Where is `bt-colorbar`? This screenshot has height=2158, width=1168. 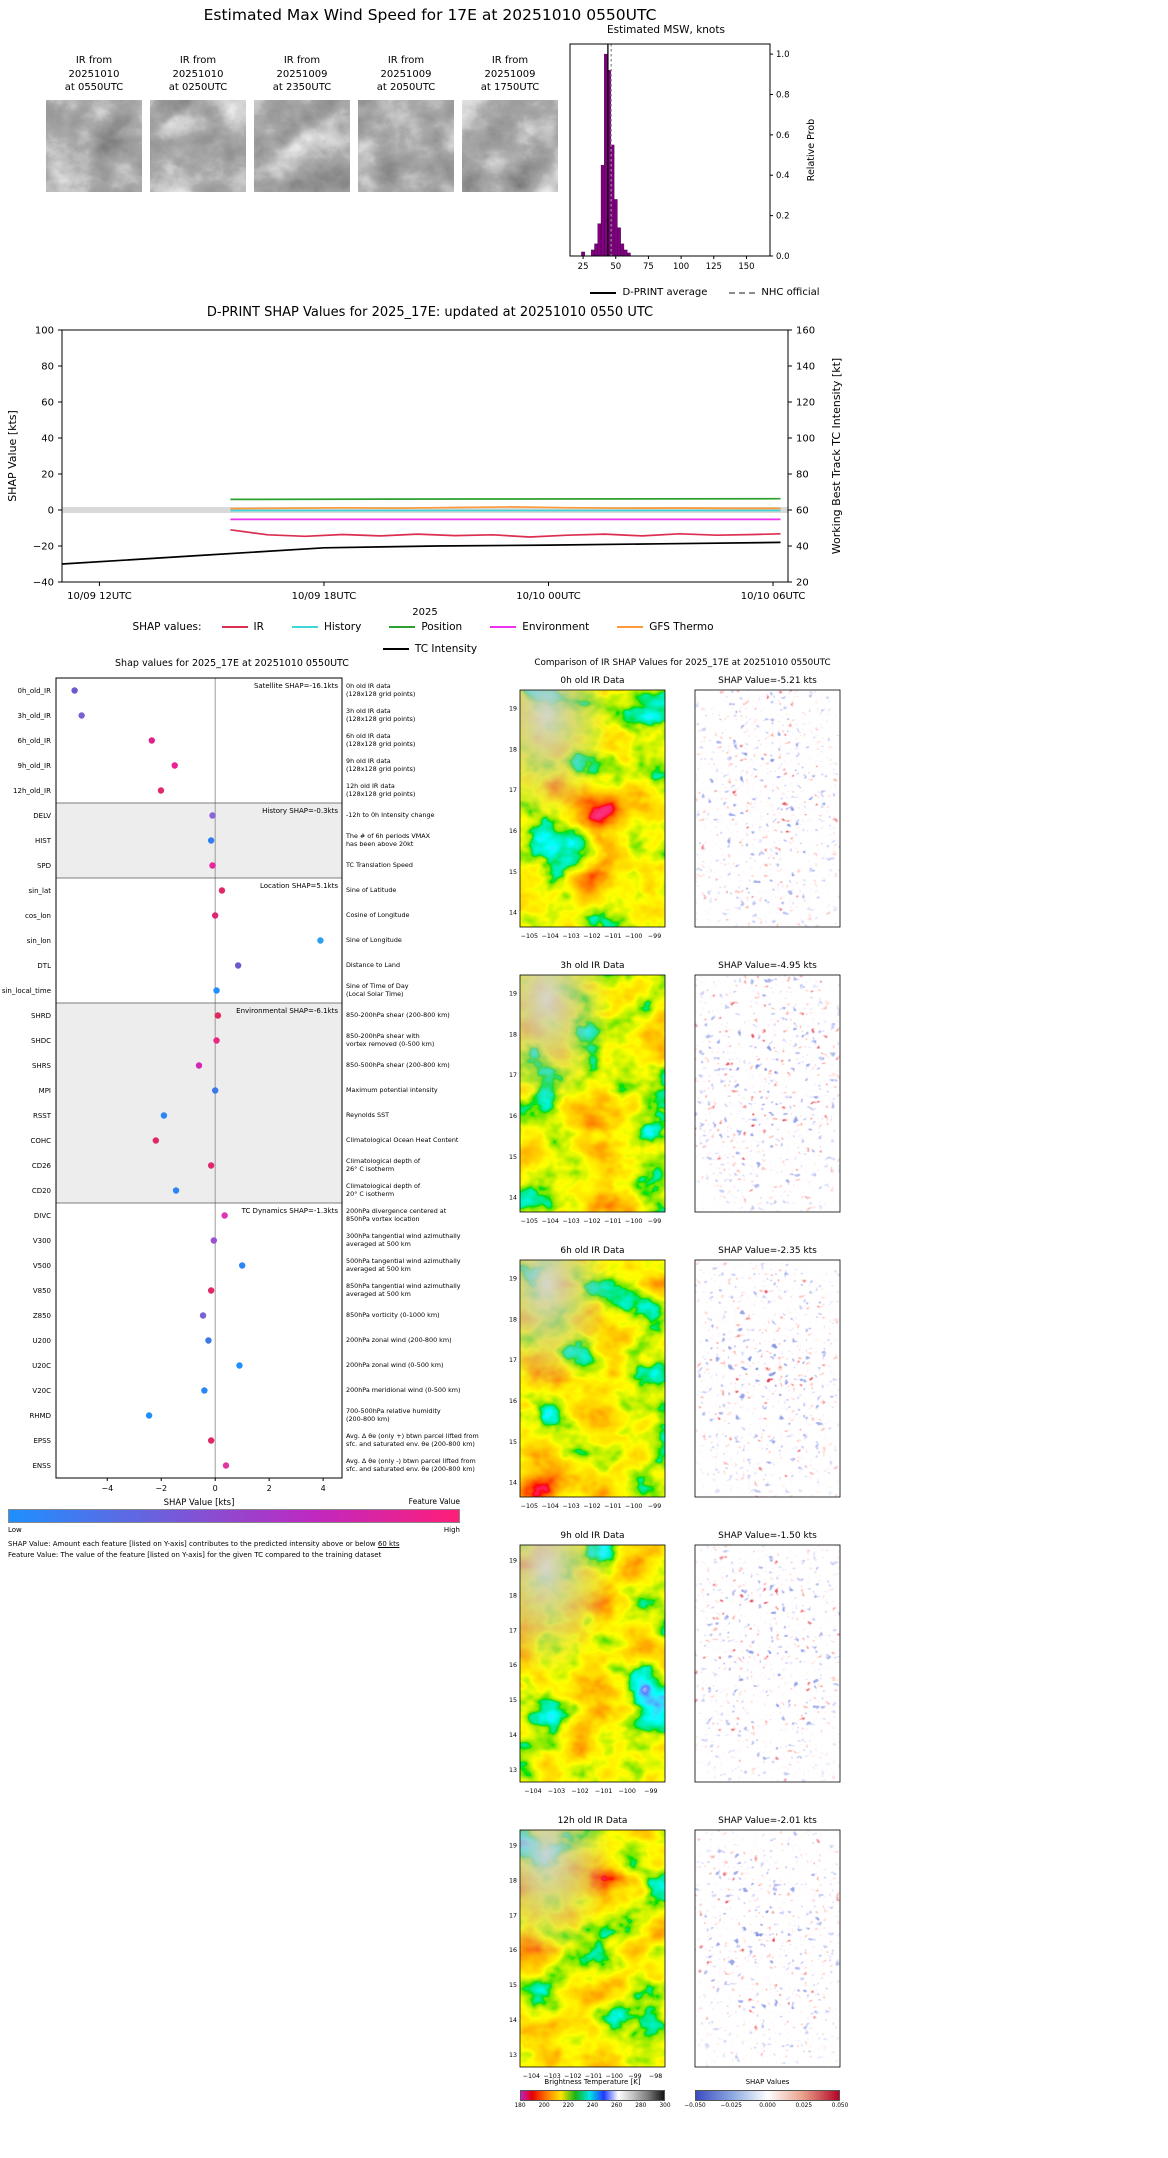
bt-colorbar is located at coordinates (592, 2095).